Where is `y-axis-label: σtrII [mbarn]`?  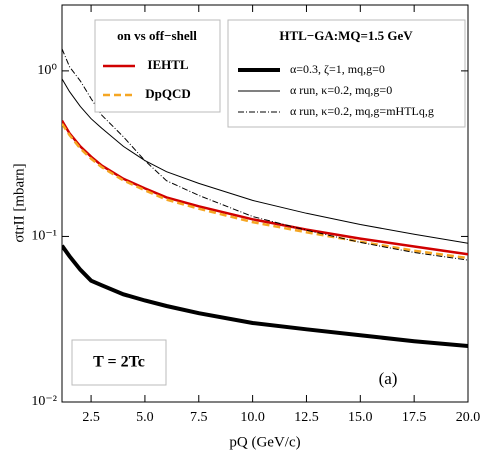 y-axis-label: σtrII [mbarn] is located at coordinates (19, 202).